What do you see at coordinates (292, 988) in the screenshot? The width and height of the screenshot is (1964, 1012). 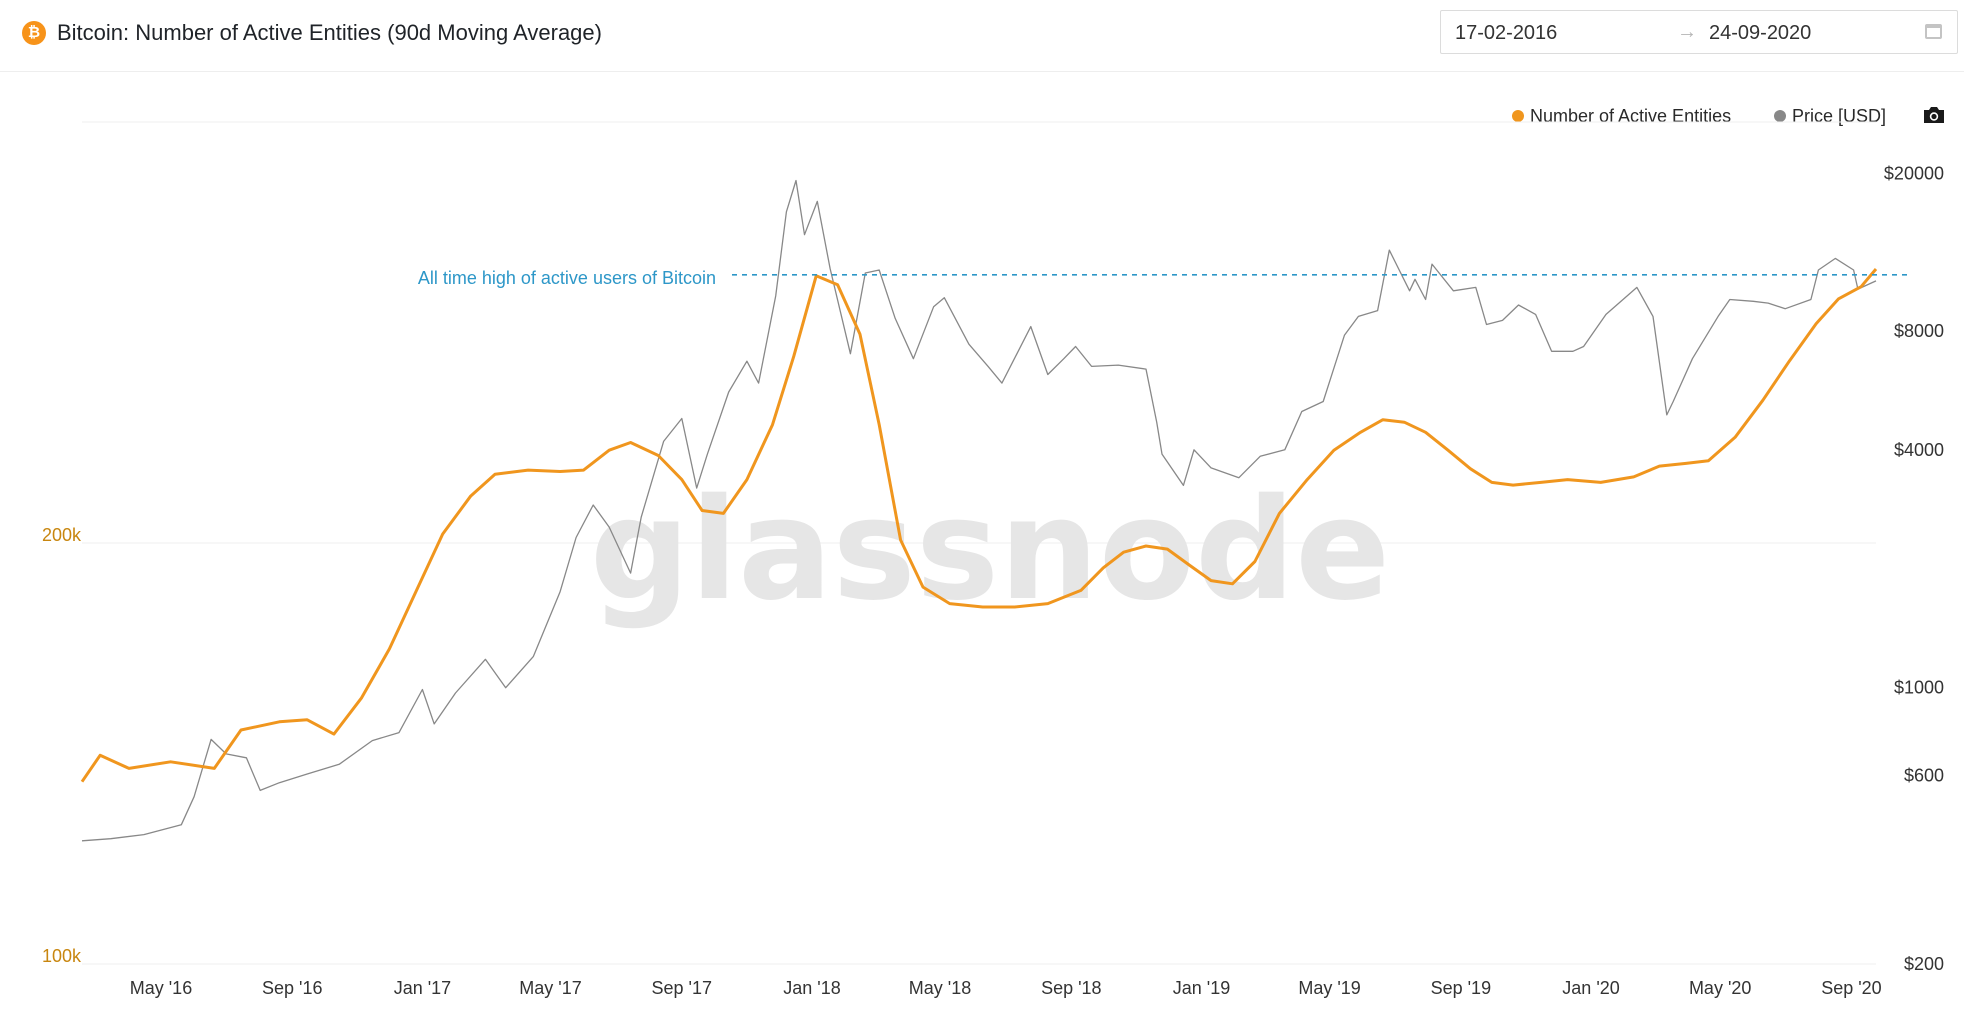 I see `x-tick-label: Sep '16` at bounding box center [292, 988].